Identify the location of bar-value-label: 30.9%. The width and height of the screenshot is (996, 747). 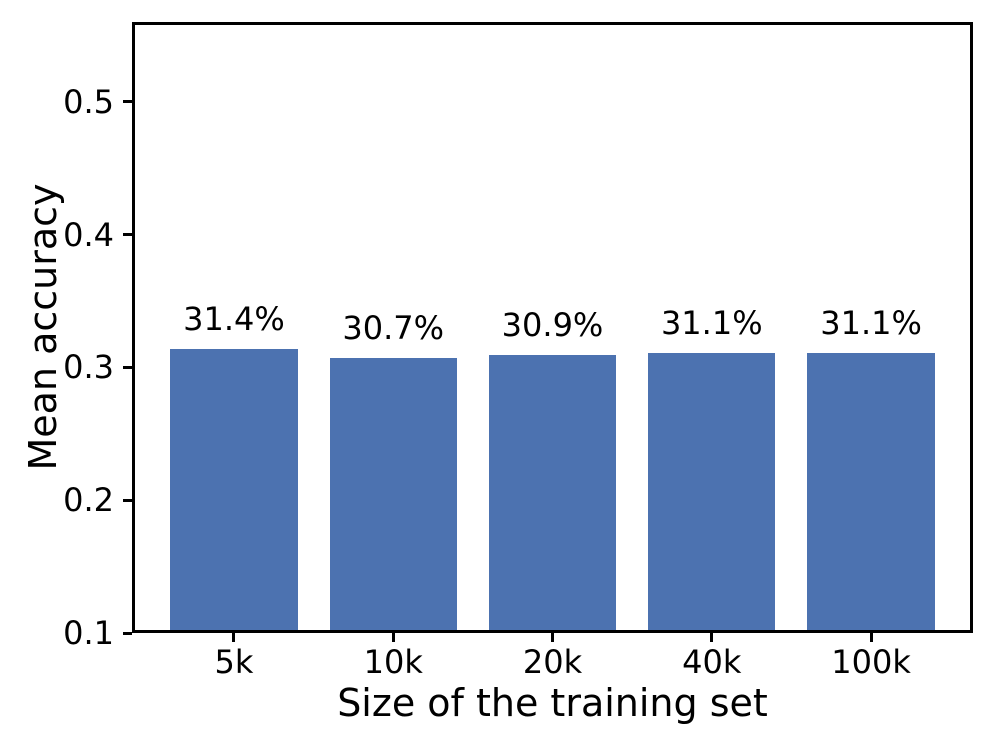
(552, 325).